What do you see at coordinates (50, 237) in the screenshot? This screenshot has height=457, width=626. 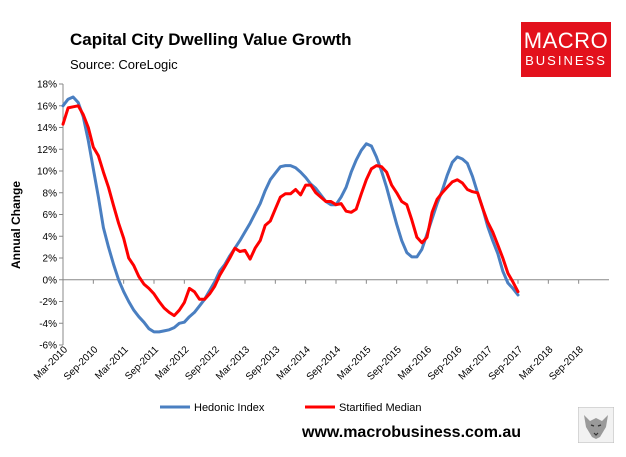 I see `y-tick-label: 4%` at bounding box center [50, 237].